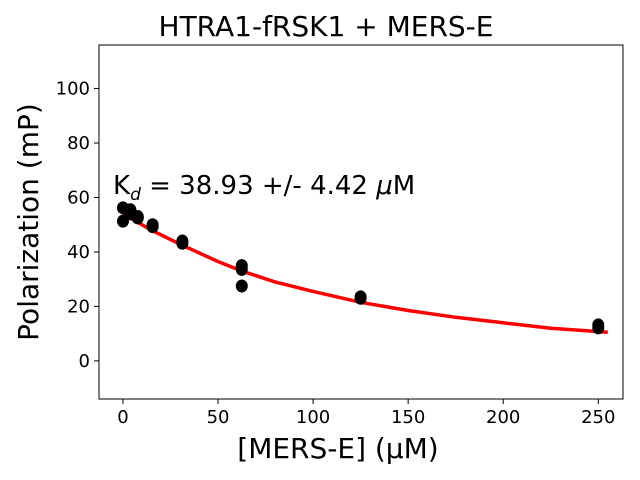 Image resolution: width=640 pixels, height=480 pixels. What do you see at coordinates (326, 26) in the screenshot?
I see `chart-title: HTRA1-fRSK1 + MERS-E` at bounding box center [326, 26].